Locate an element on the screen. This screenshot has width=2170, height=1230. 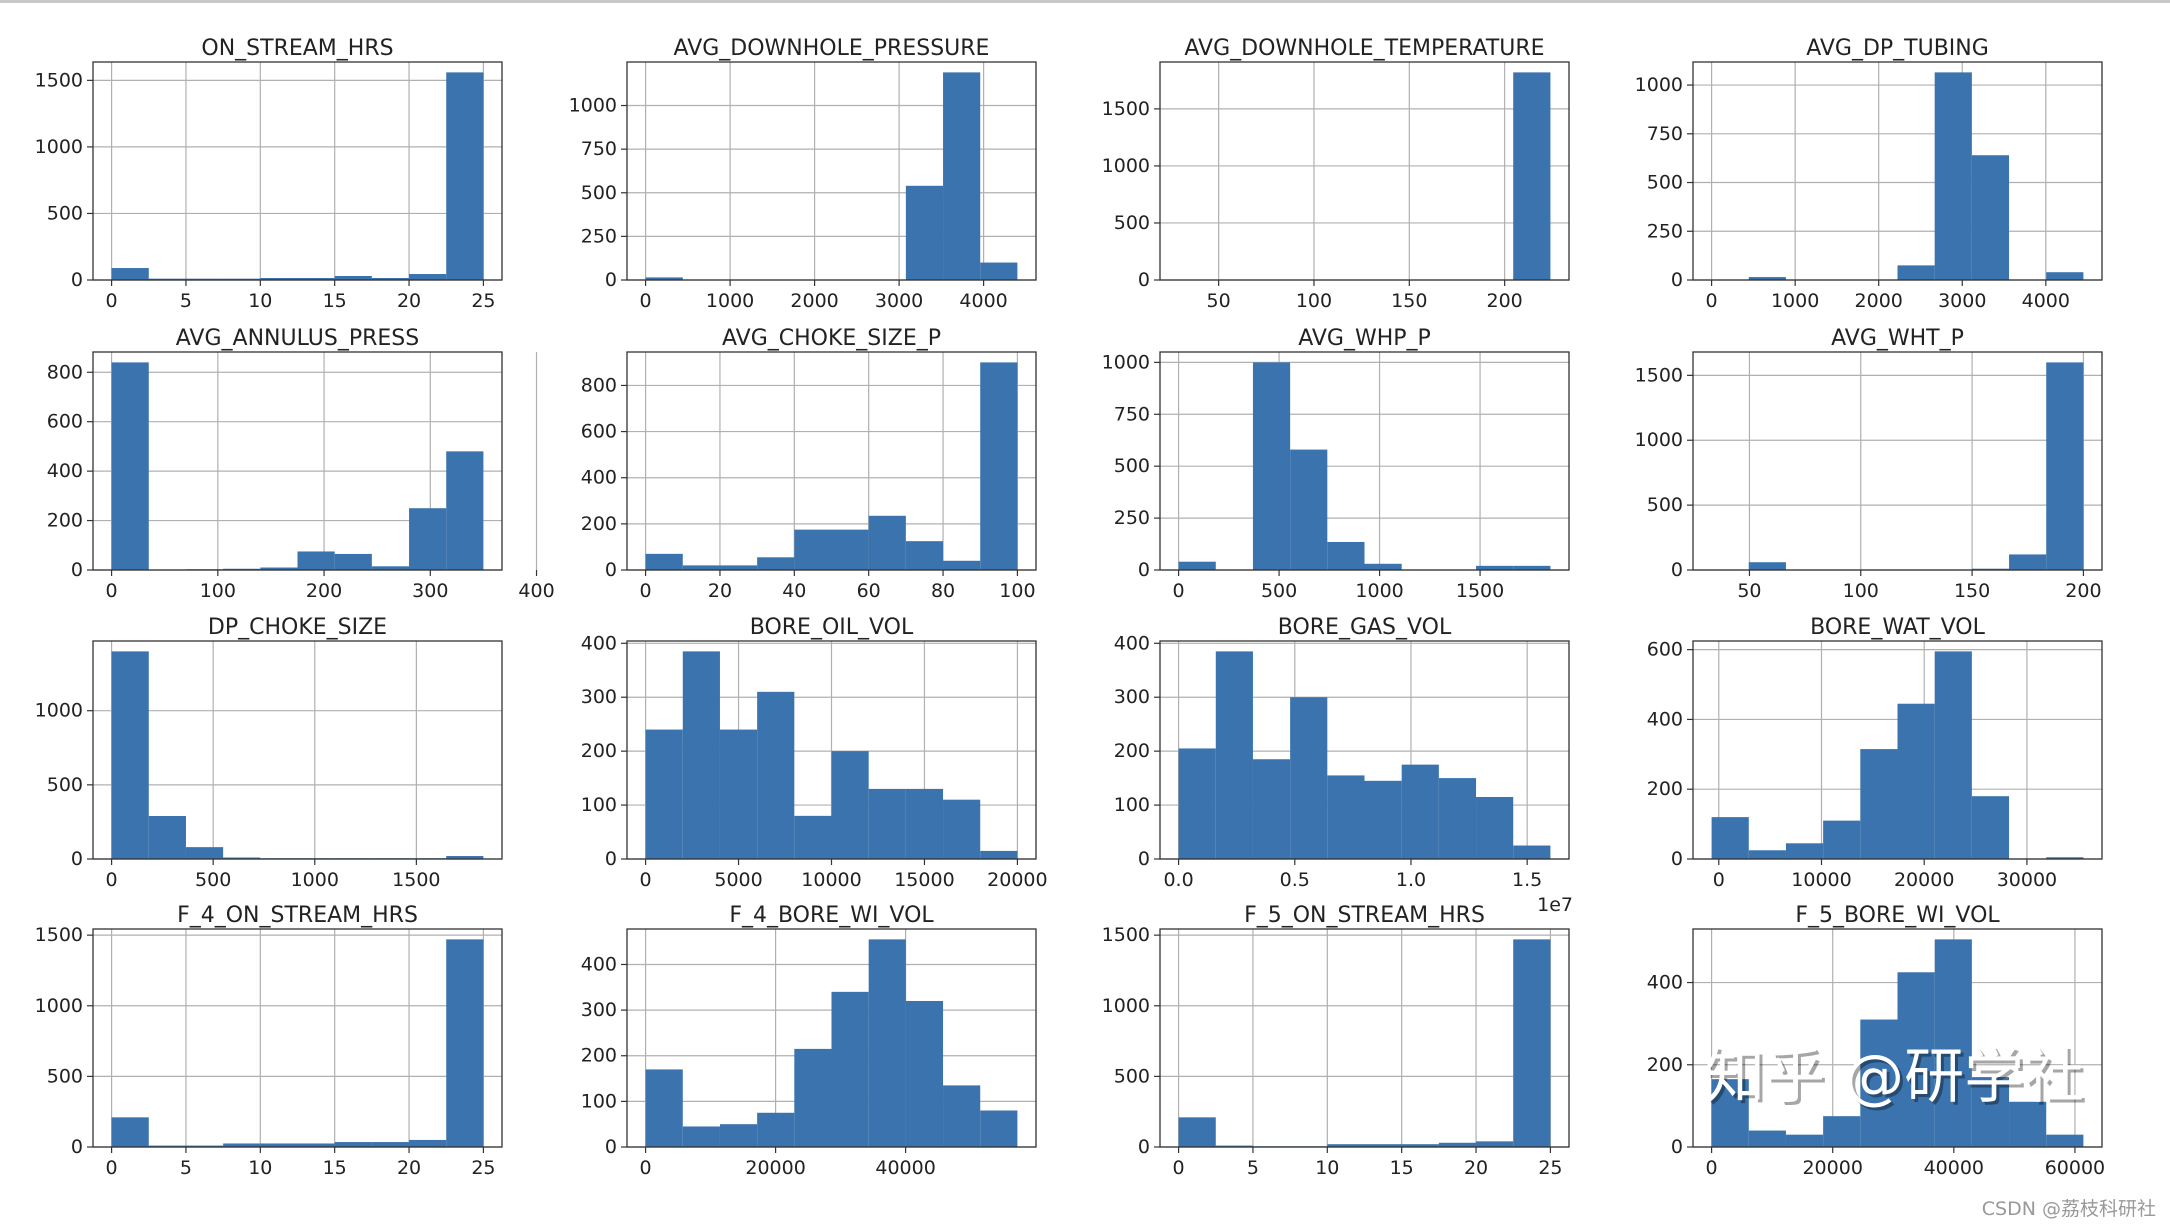
y-tick-label: 100 is located at coordinates (599, 1101).